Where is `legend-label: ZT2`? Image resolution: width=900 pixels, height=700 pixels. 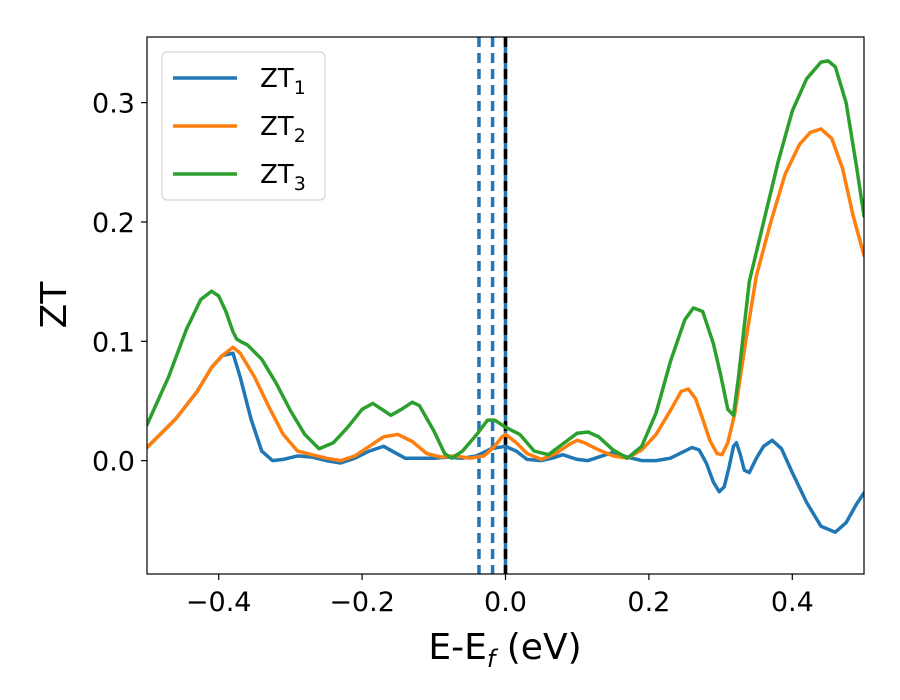
legend-label: ZT2 is located at coordinates (283, 129).